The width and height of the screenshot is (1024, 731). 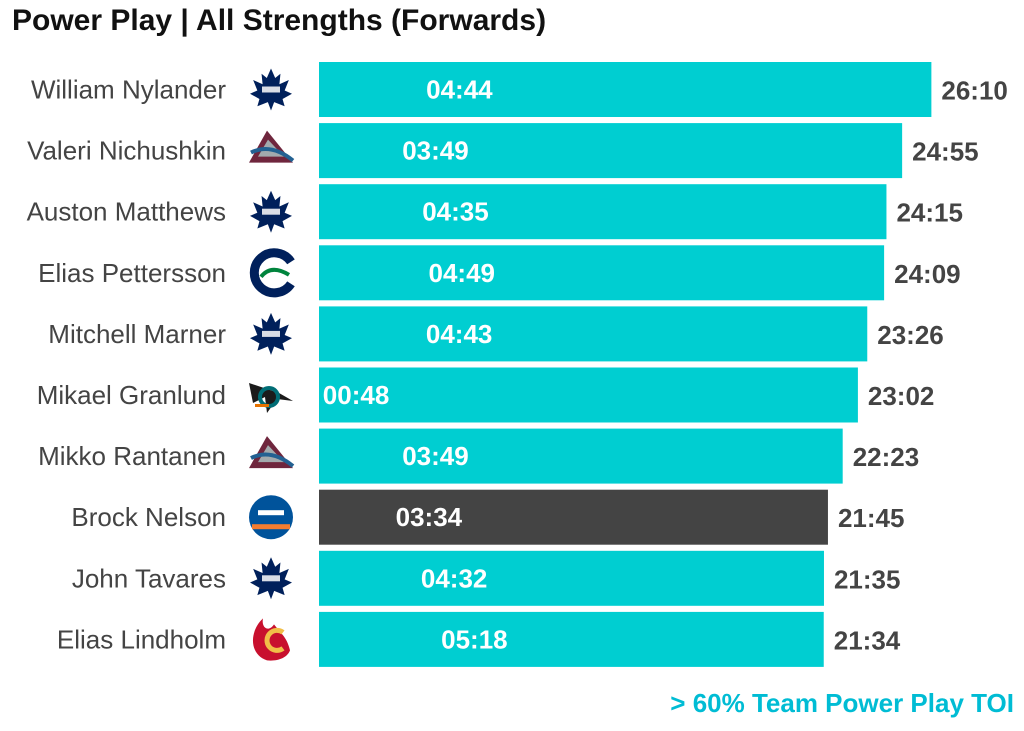 What do you see at coordinates (271, 527) in the screenshot?
I see `wordmark-stripe` at bounding box center [271, 527].